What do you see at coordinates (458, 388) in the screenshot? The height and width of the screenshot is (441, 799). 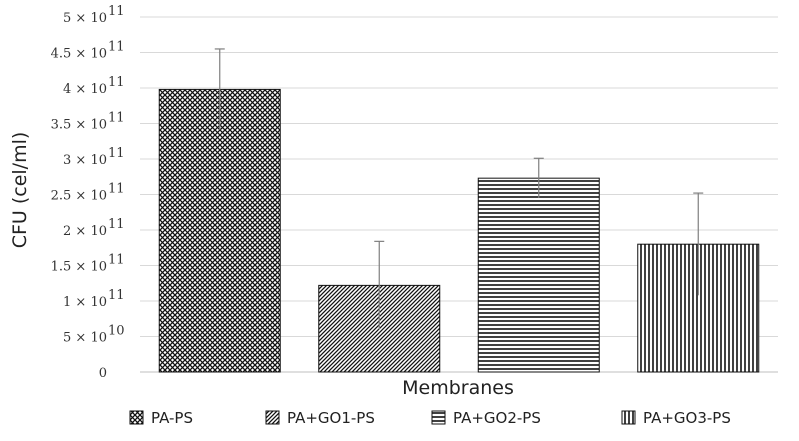 I see `x-axis-title: Membranes` at bounding box center [458, 388].